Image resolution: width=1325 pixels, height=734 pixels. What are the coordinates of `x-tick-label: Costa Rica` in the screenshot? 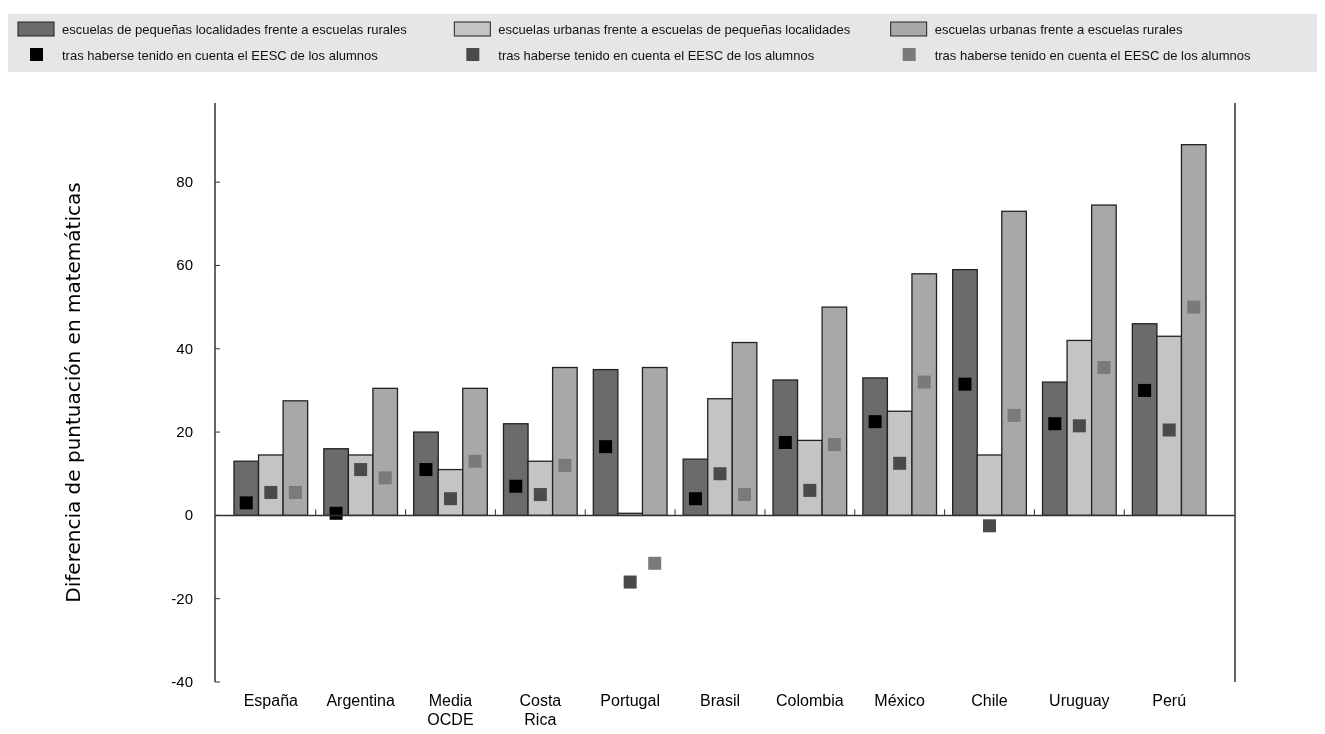 It's located at (540, 710).